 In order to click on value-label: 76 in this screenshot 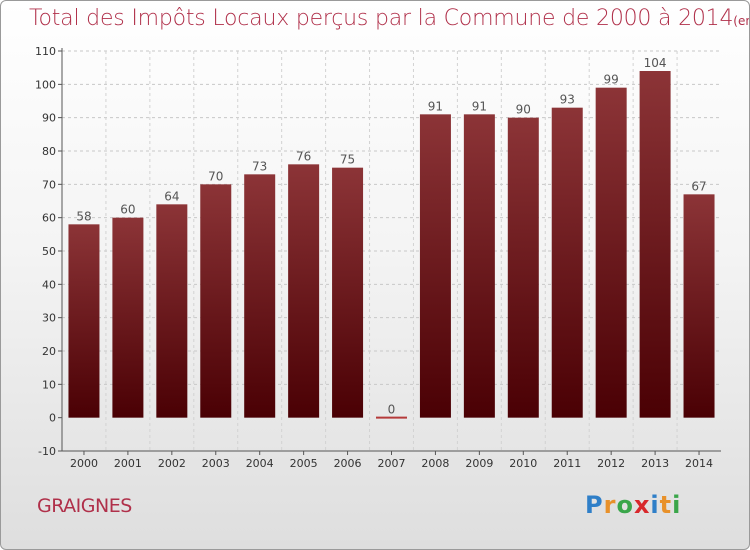, I will do `click(303, 156)`.